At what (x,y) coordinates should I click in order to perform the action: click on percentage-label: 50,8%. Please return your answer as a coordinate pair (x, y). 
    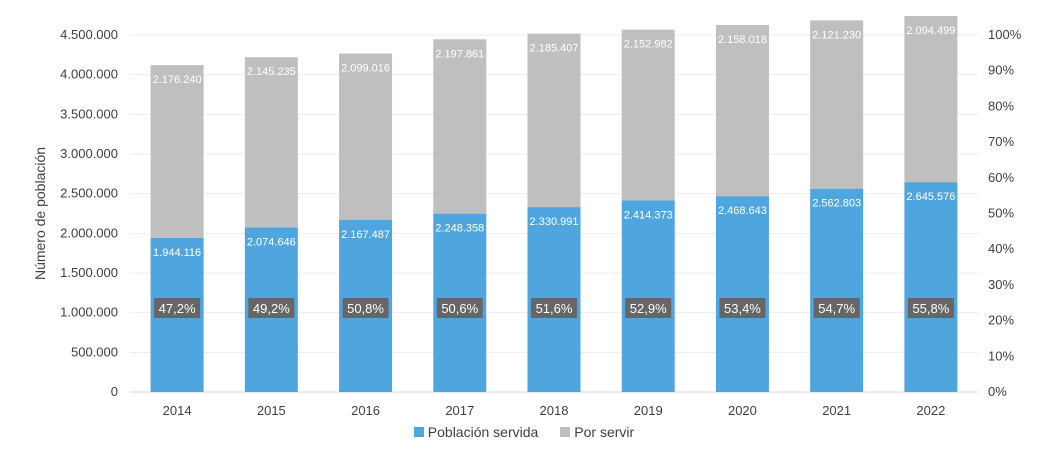
    Looking at the image, I should click on (365, 308).